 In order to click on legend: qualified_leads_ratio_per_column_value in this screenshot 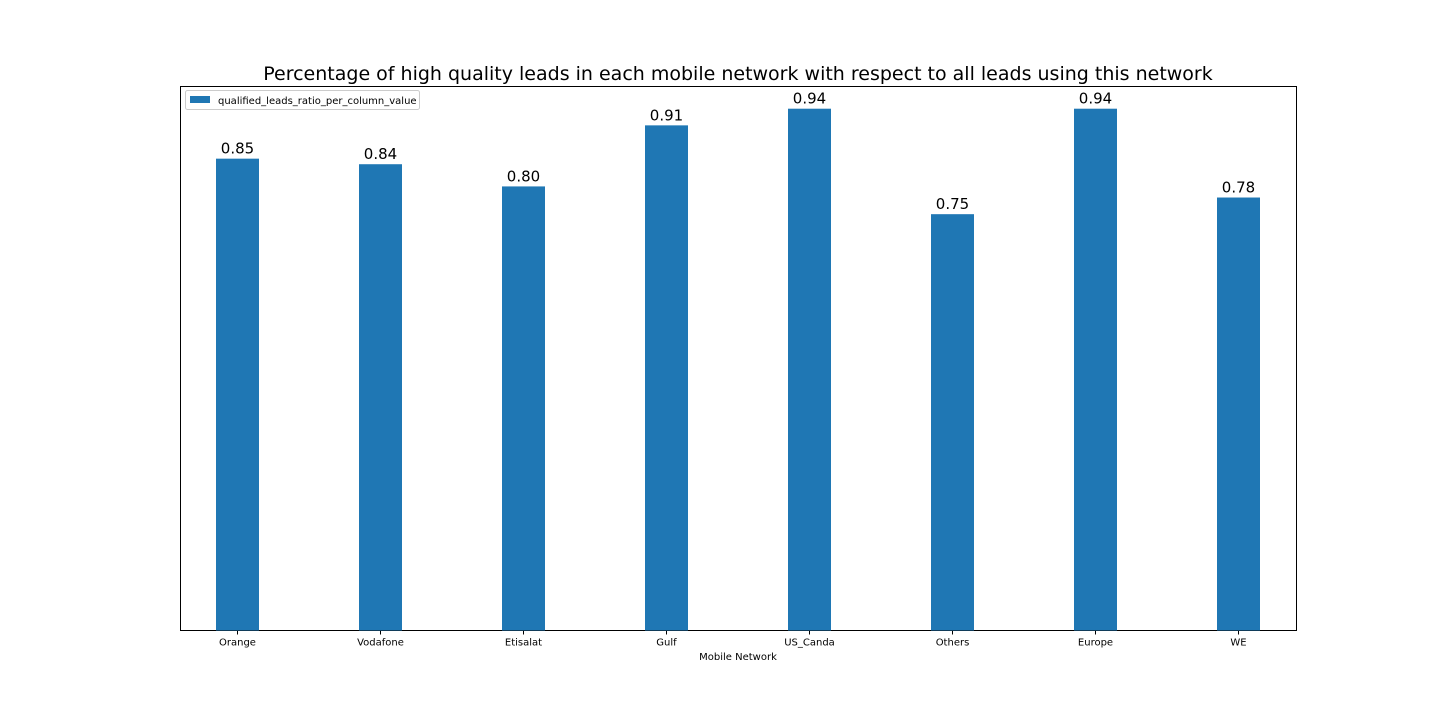, I will do `click(302, 100)`.